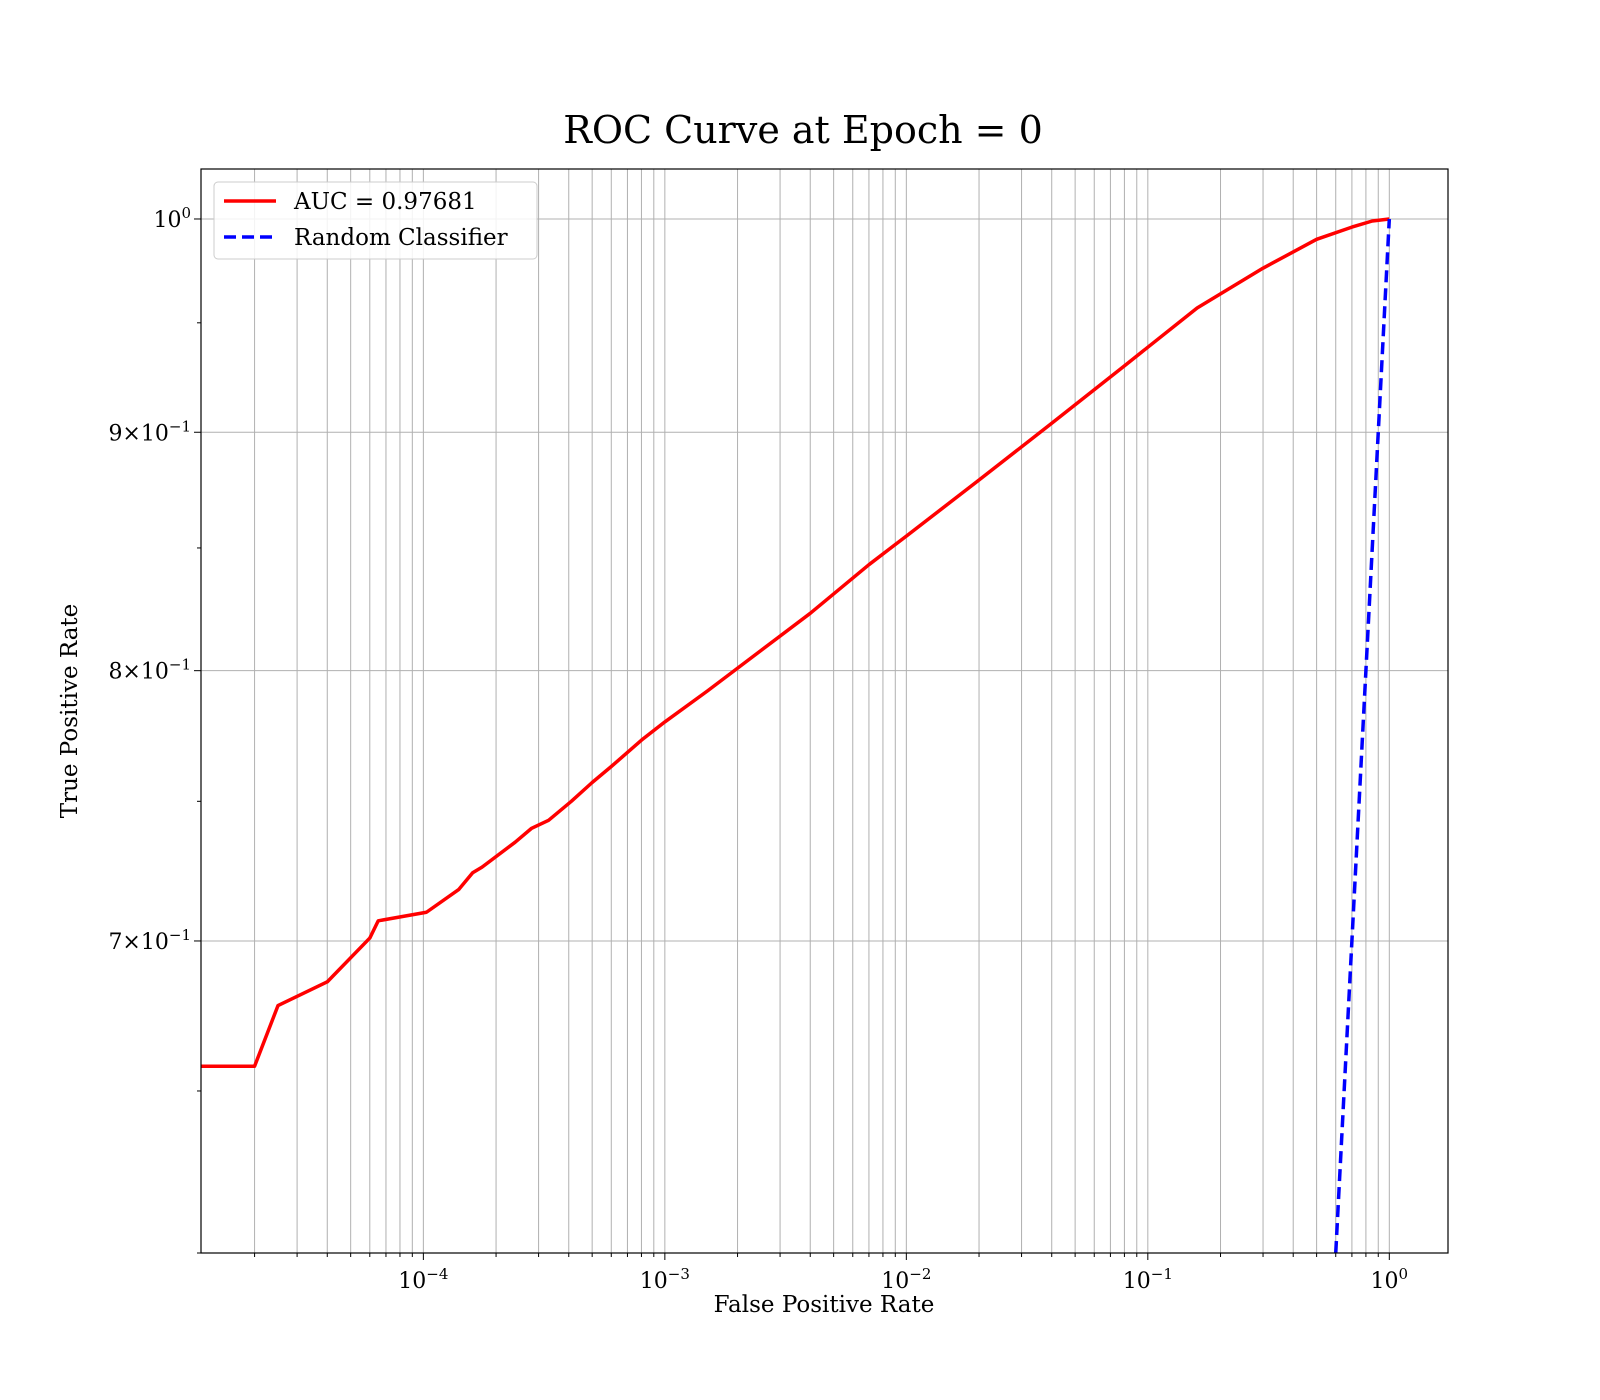  What do you see at coordinates (385, 202) in the screenshot?
I see `legend-label-auc: AUC = 0.97681` at bounding box center [385, 202].